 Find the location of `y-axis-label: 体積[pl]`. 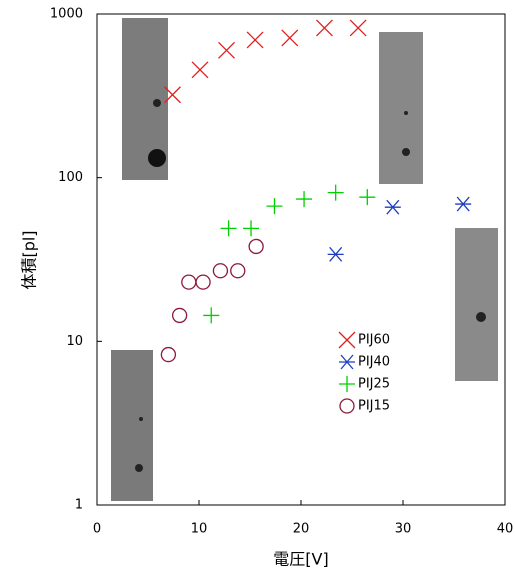

y-axis-label: 体積[pl] is located at coordinates (29, 259).